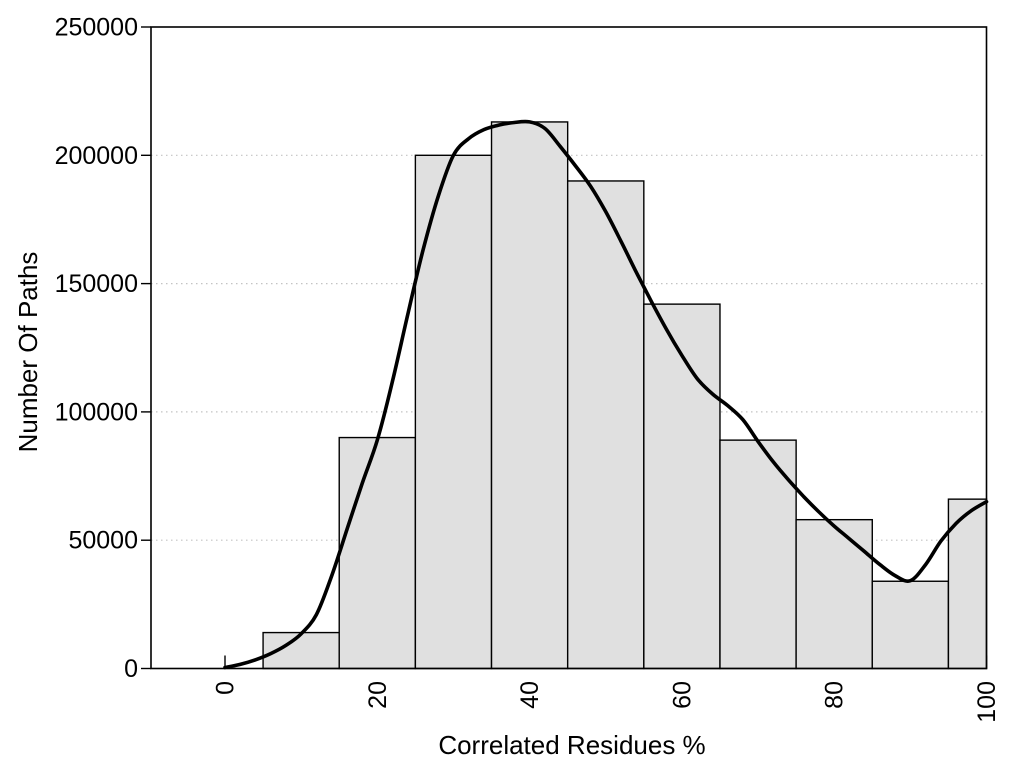 This screenshot has height=768, width=1024. Describe the element at coordinates (146, 348) in the screenshot. I see `y-axis-ticks` at that location.